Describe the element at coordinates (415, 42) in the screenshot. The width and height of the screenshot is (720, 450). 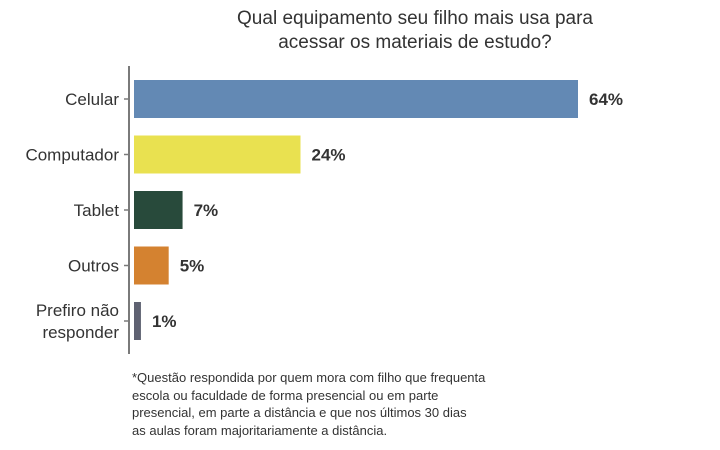
I see `chart-title-line-2: acessar os materiais de estudo?` at that location.